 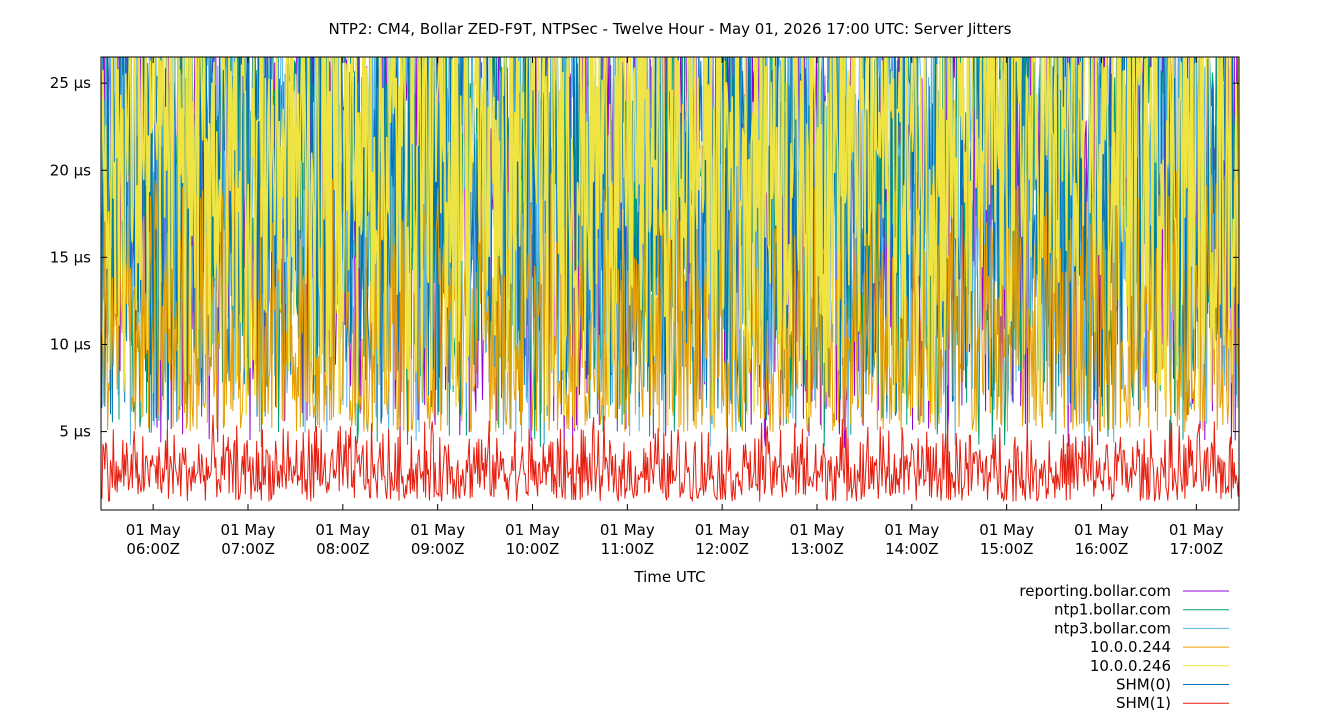 I want to click on legend-label: SHM(0), so click(x=1143, y=685).